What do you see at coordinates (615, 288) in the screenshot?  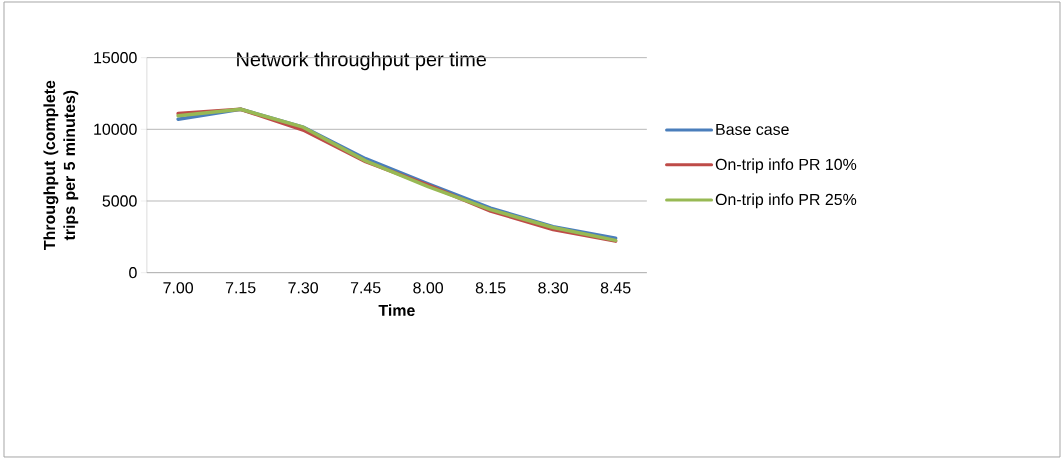 I see `x-tick-label: 8.45` at bounding box center [615, 288].